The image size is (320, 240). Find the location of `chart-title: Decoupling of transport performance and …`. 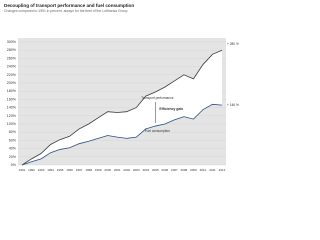

chart-title: Decoupling of transport performance and … is located at coordinates (69, 5).